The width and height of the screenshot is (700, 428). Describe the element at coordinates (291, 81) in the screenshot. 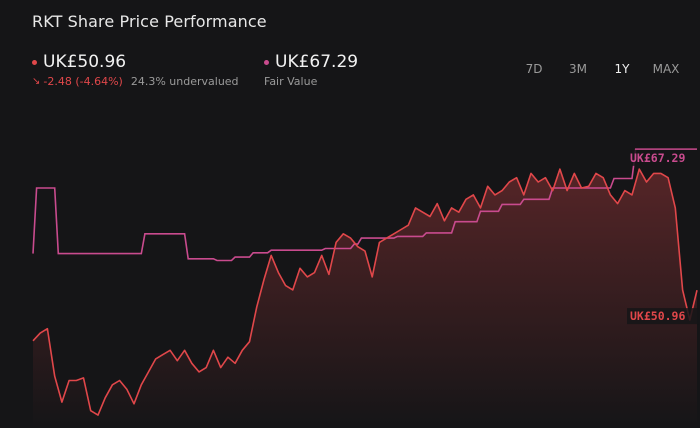

I see `fair-value-label: Fair Value` at that location.